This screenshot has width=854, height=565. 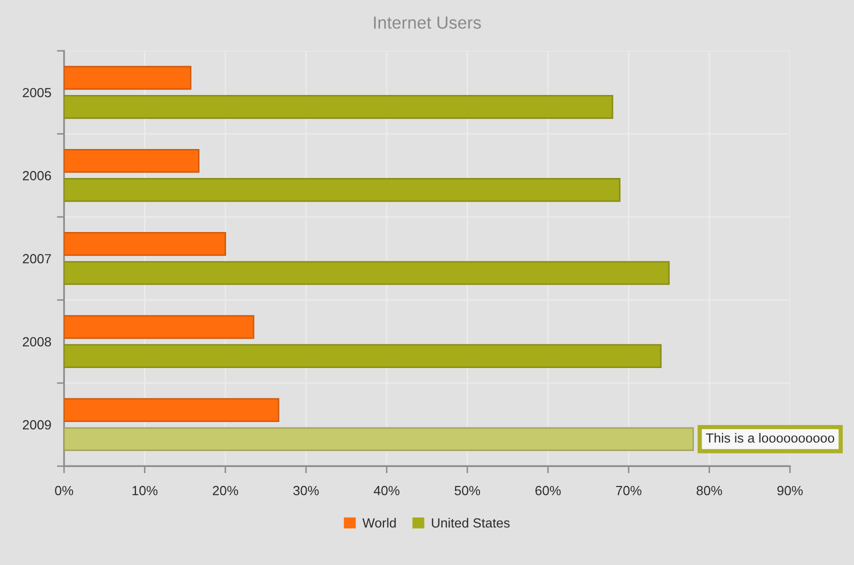 I want to click on x-tick-label: 0%, so click(x=64, y=491).